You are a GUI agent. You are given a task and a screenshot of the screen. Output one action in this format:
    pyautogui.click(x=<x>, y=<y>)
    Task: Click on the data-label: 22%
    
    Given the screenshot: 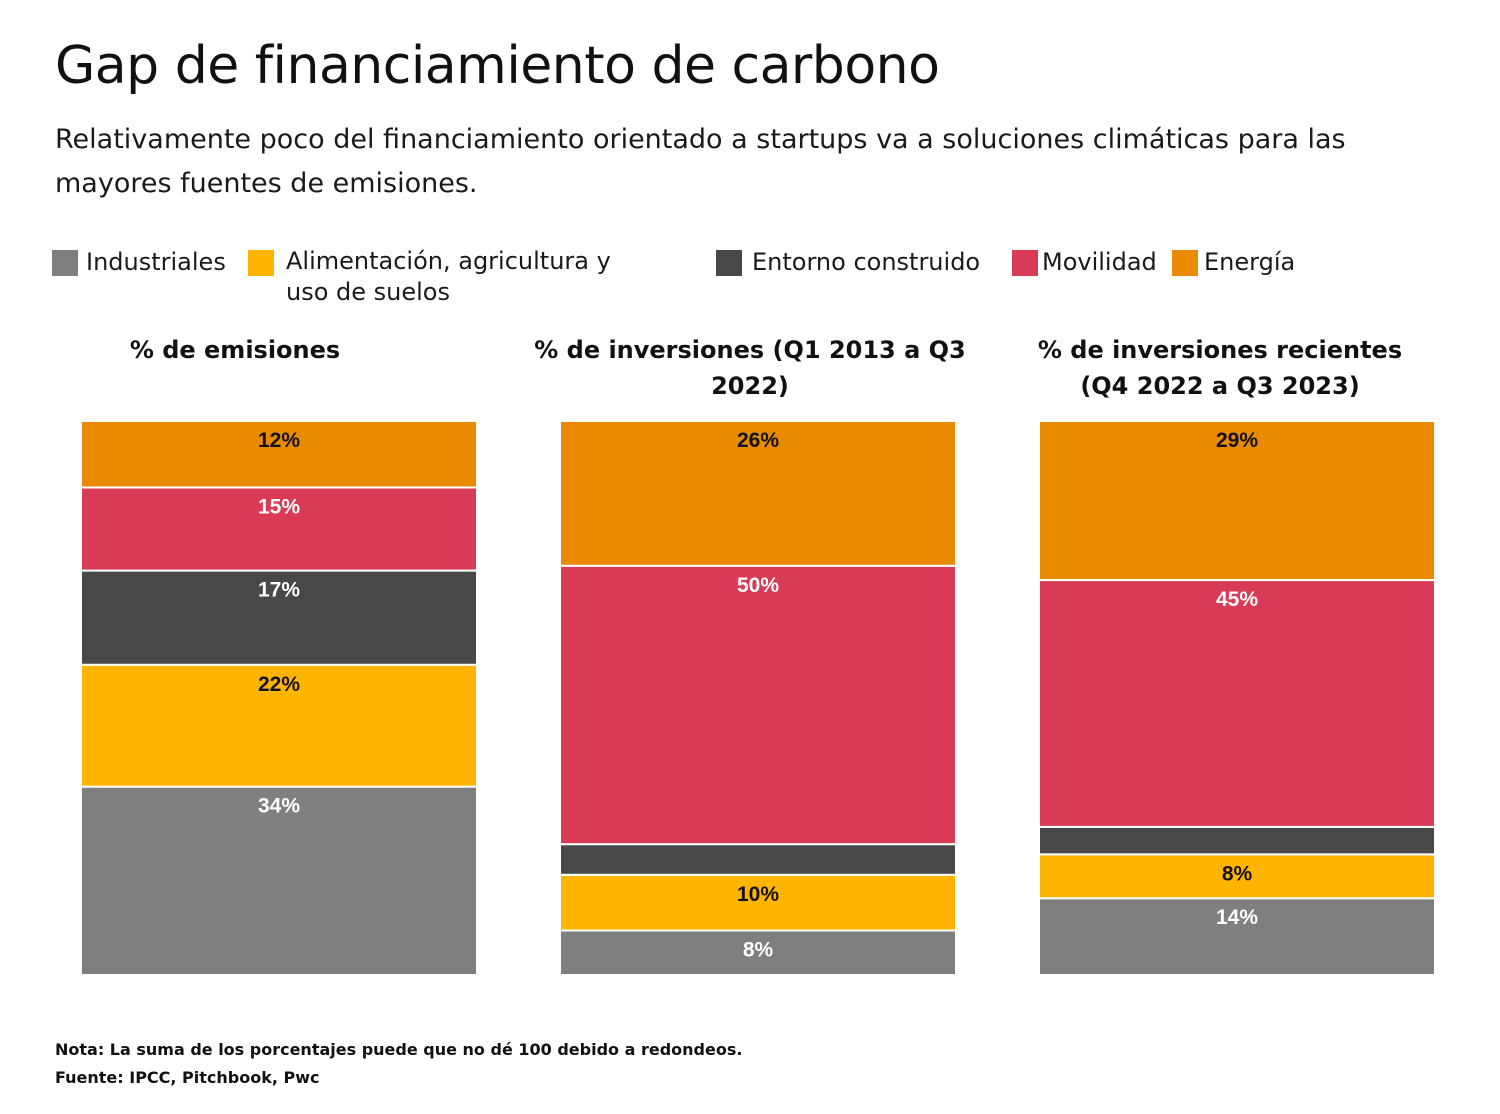 What is the action you would take?
    pyautogui.click(x=279, y=684)
    